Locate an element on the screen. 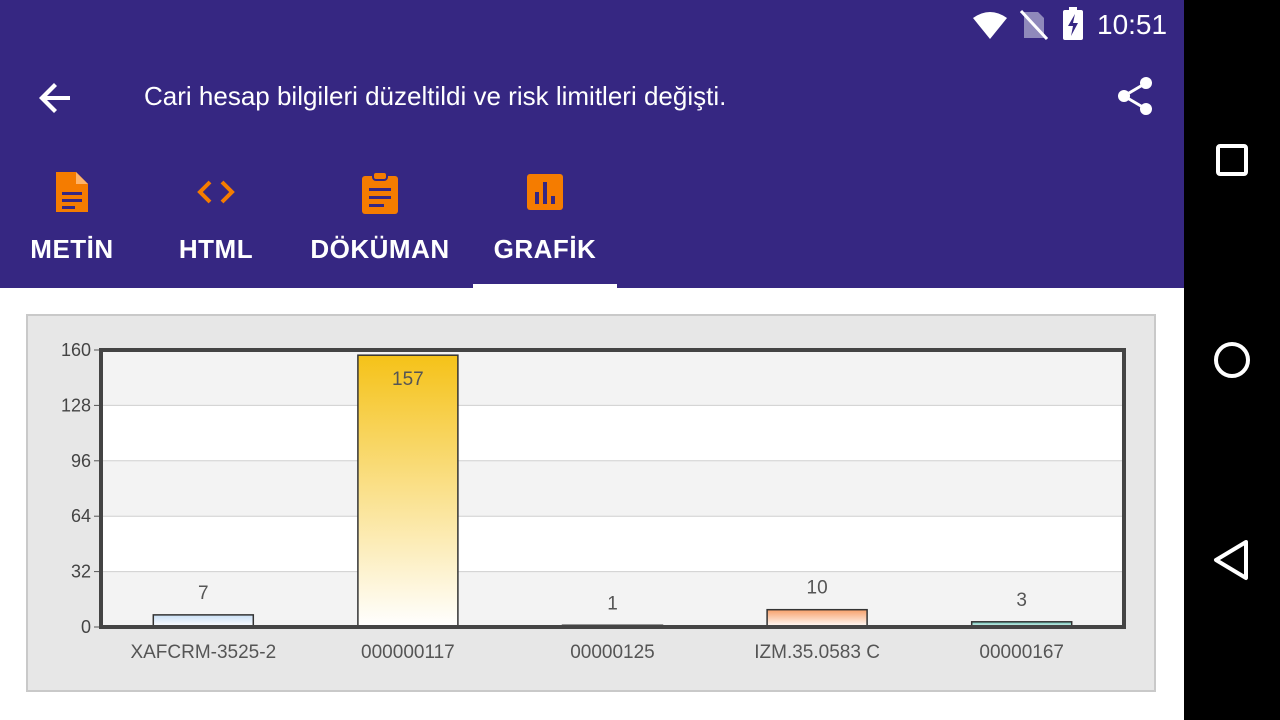  home-icon is located at coordinates (1232, 360).